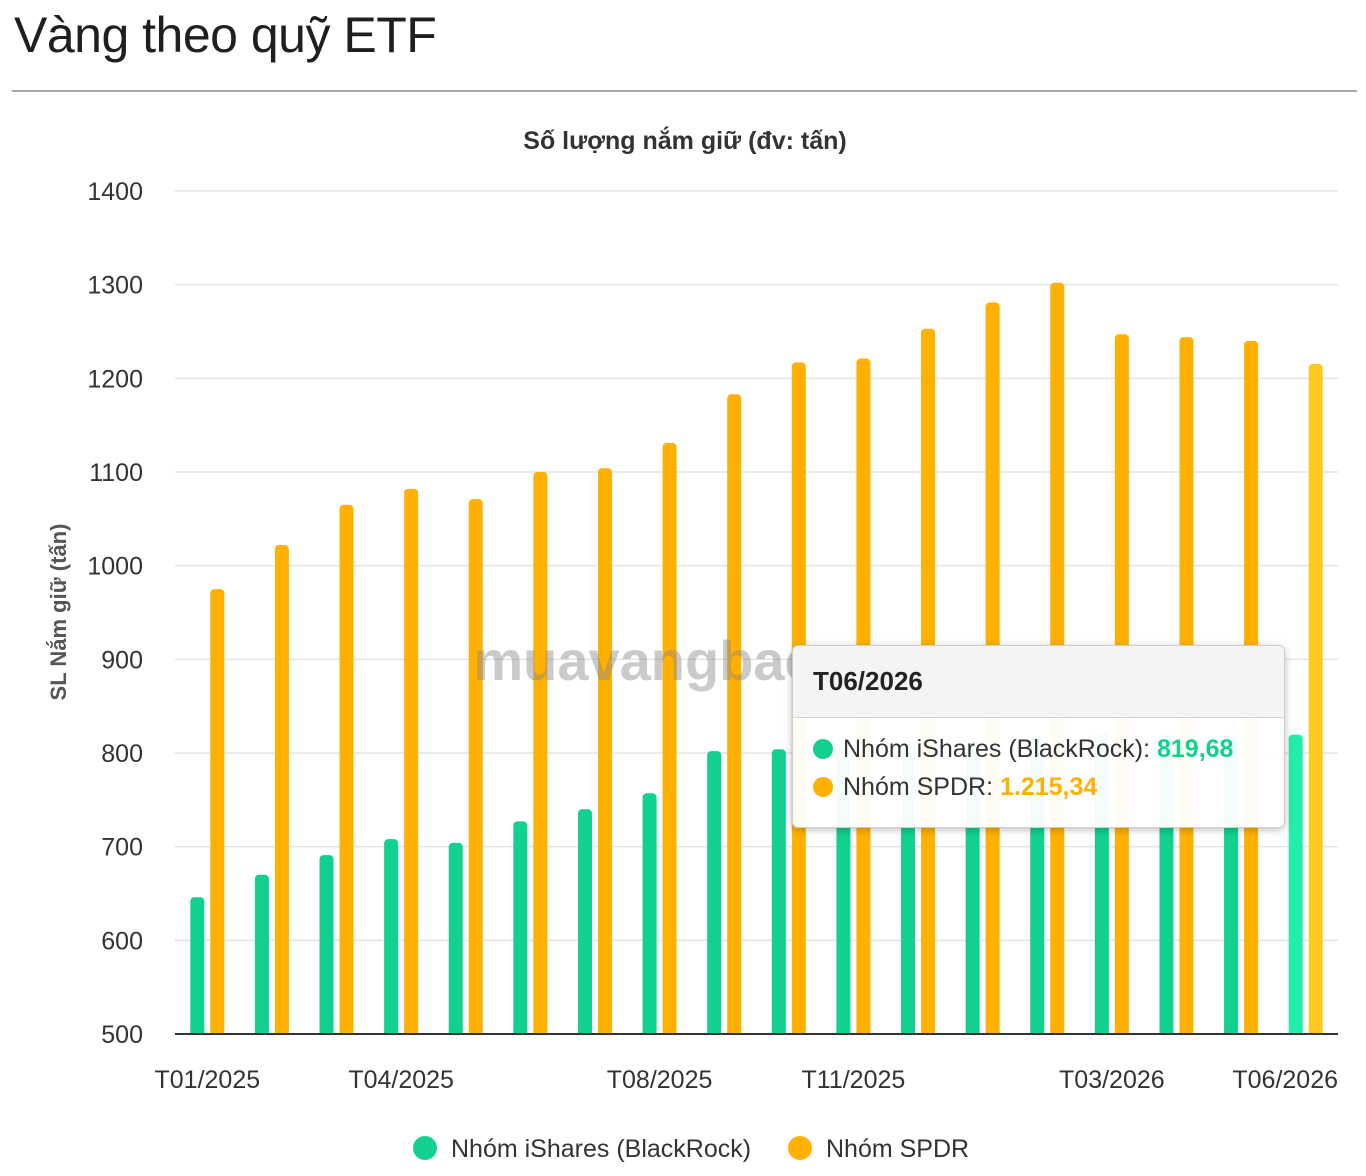  I want to click on y-tick-label: 500, so click(122, 1035).